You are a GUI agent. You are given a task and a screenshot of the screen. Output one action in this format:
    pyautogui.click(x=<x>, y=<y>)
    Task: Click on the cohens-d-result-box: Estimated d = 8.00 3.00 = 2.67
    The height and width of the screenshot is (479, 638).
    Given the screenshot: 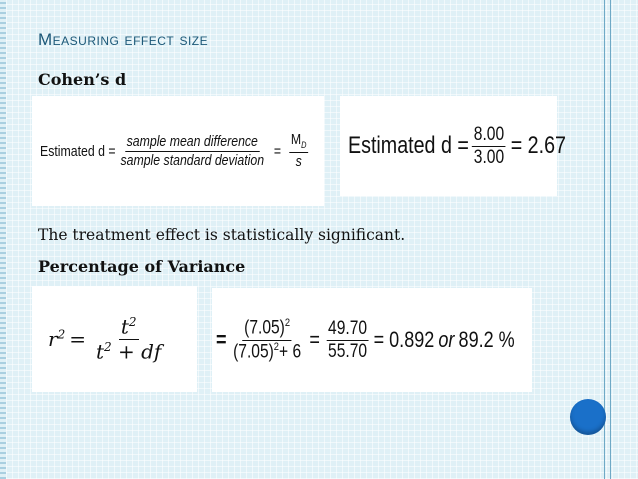 What is the action you would take?
    pyautogui.click(x=453, y=146)
    